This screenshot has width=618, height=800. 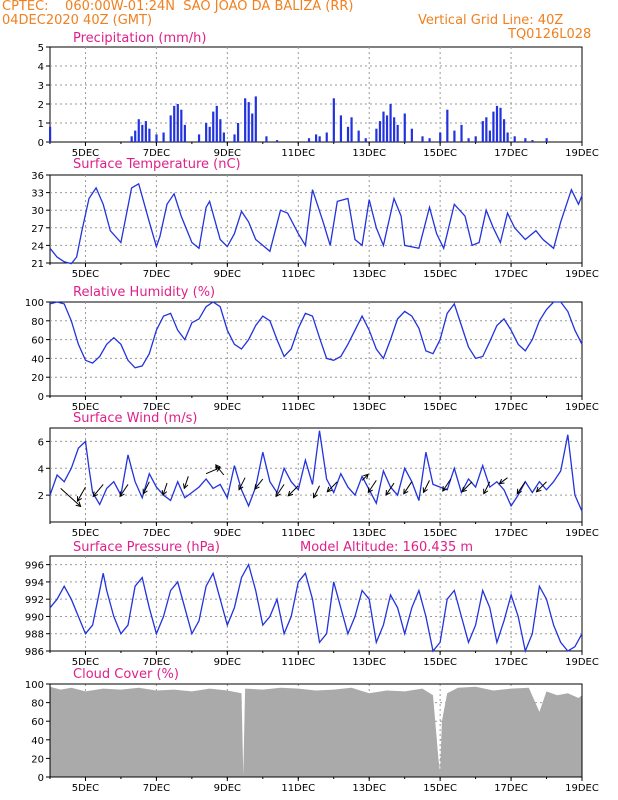 I want to click on cloud-ytick-label: 100, so click(x=34, y=685).